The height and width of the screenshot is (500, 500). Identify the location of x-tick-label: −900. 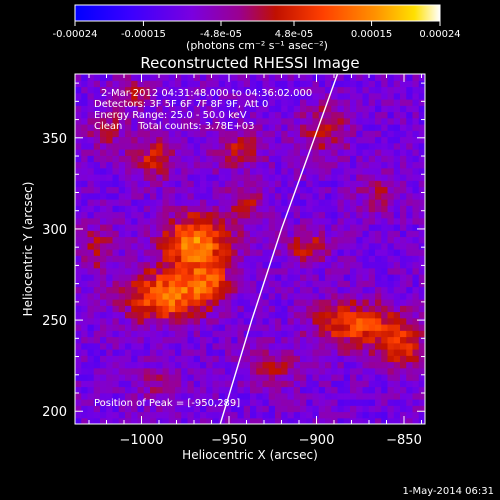
(317, 440).